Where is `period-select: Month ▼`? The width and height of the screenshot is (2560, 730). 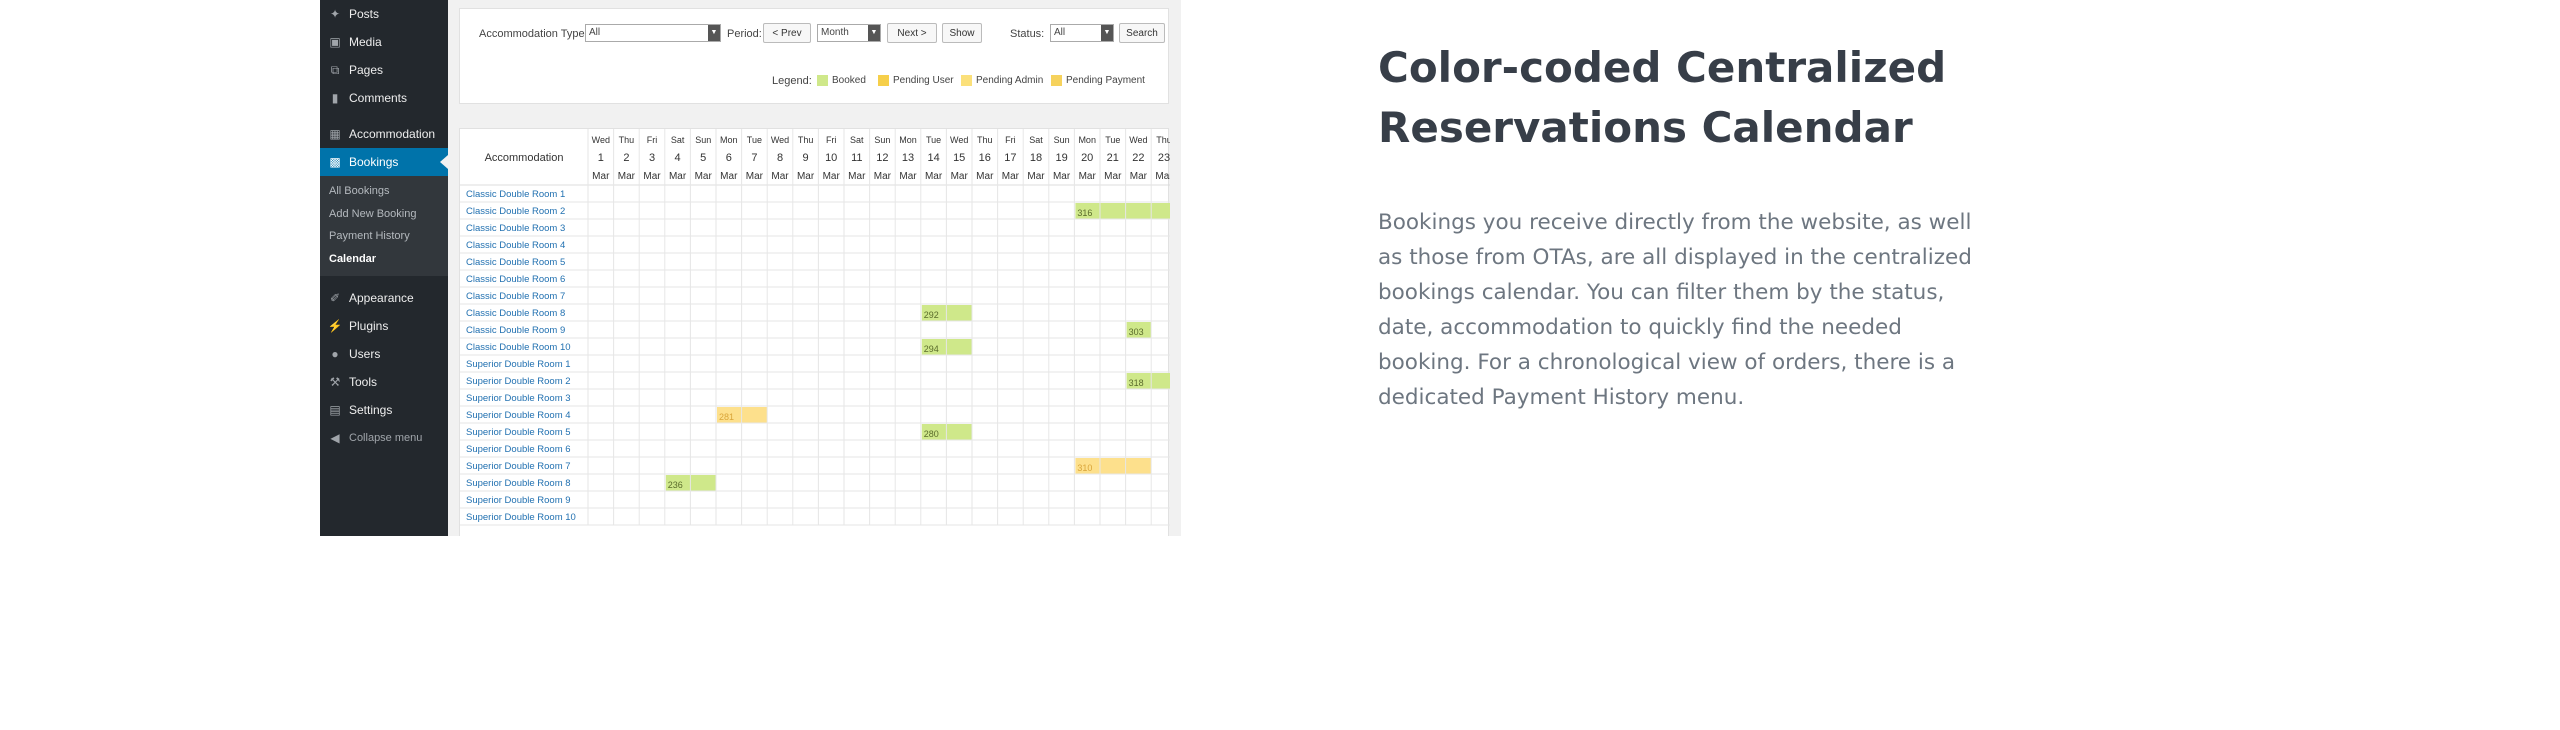 period-select: Month ▼ is located at coordinates (849, 33).